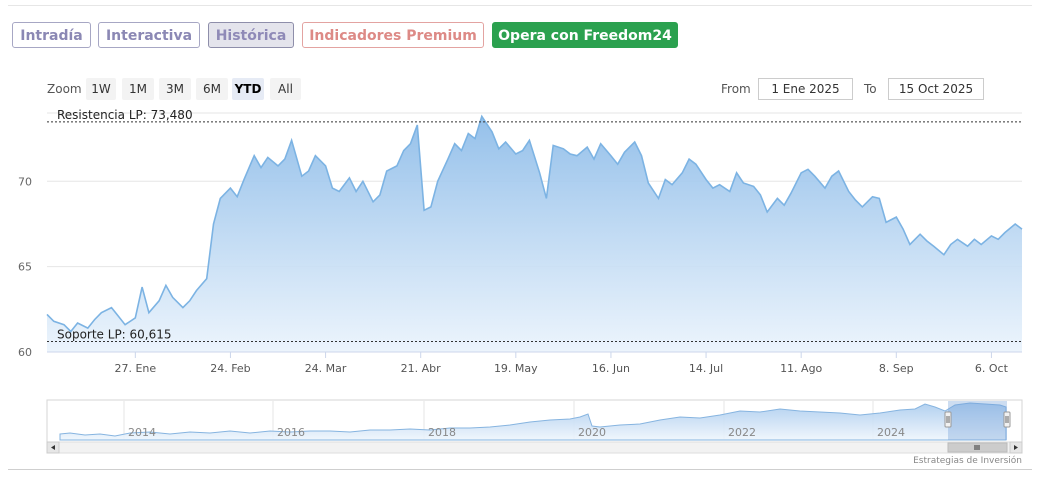  Describe the element at coordinates (101, 89) in the screenshot. I see `zoom-1w-button: 1W` at that location.